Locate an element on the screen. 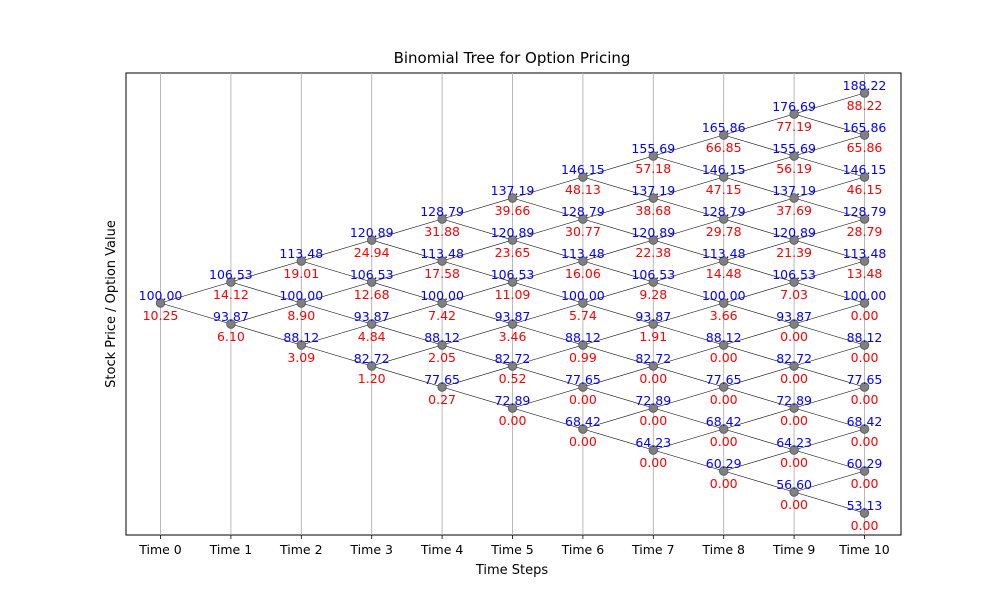 Image resolution: width=1000 pixels, height=600 pixels. stock-price-label: 188.22 is located at coordinates (865, 85).